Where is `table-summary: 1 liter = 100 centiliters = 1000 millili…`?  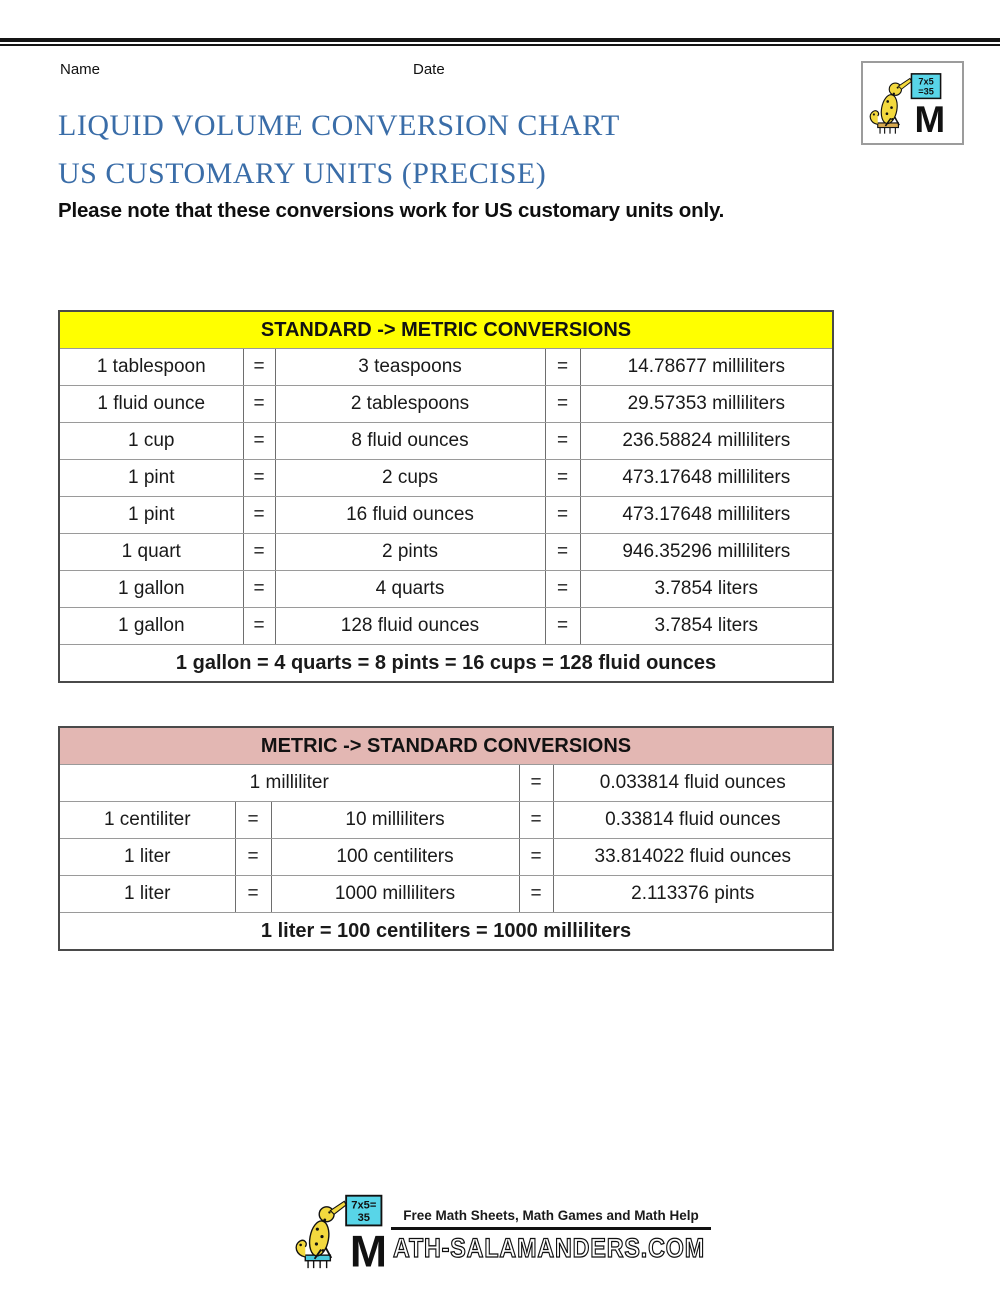
table-summary: 1 liter = 100 centiliters = 1000 millili… is located at coordinates (446, 931).